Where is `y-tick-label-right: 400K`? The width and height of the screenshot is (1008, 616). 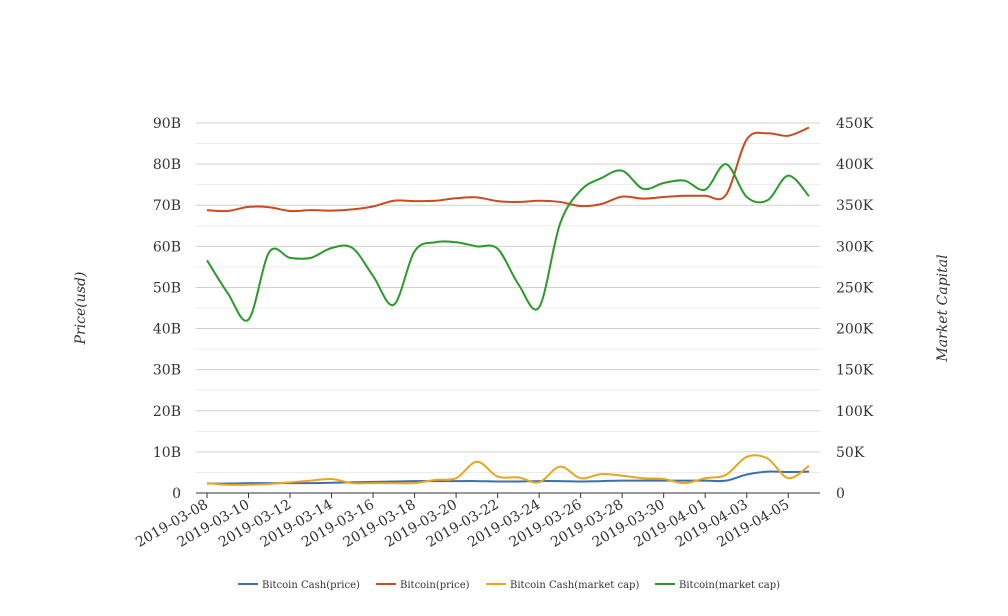
y-tick-label-right: 400K is located at coordinates (855, 165).